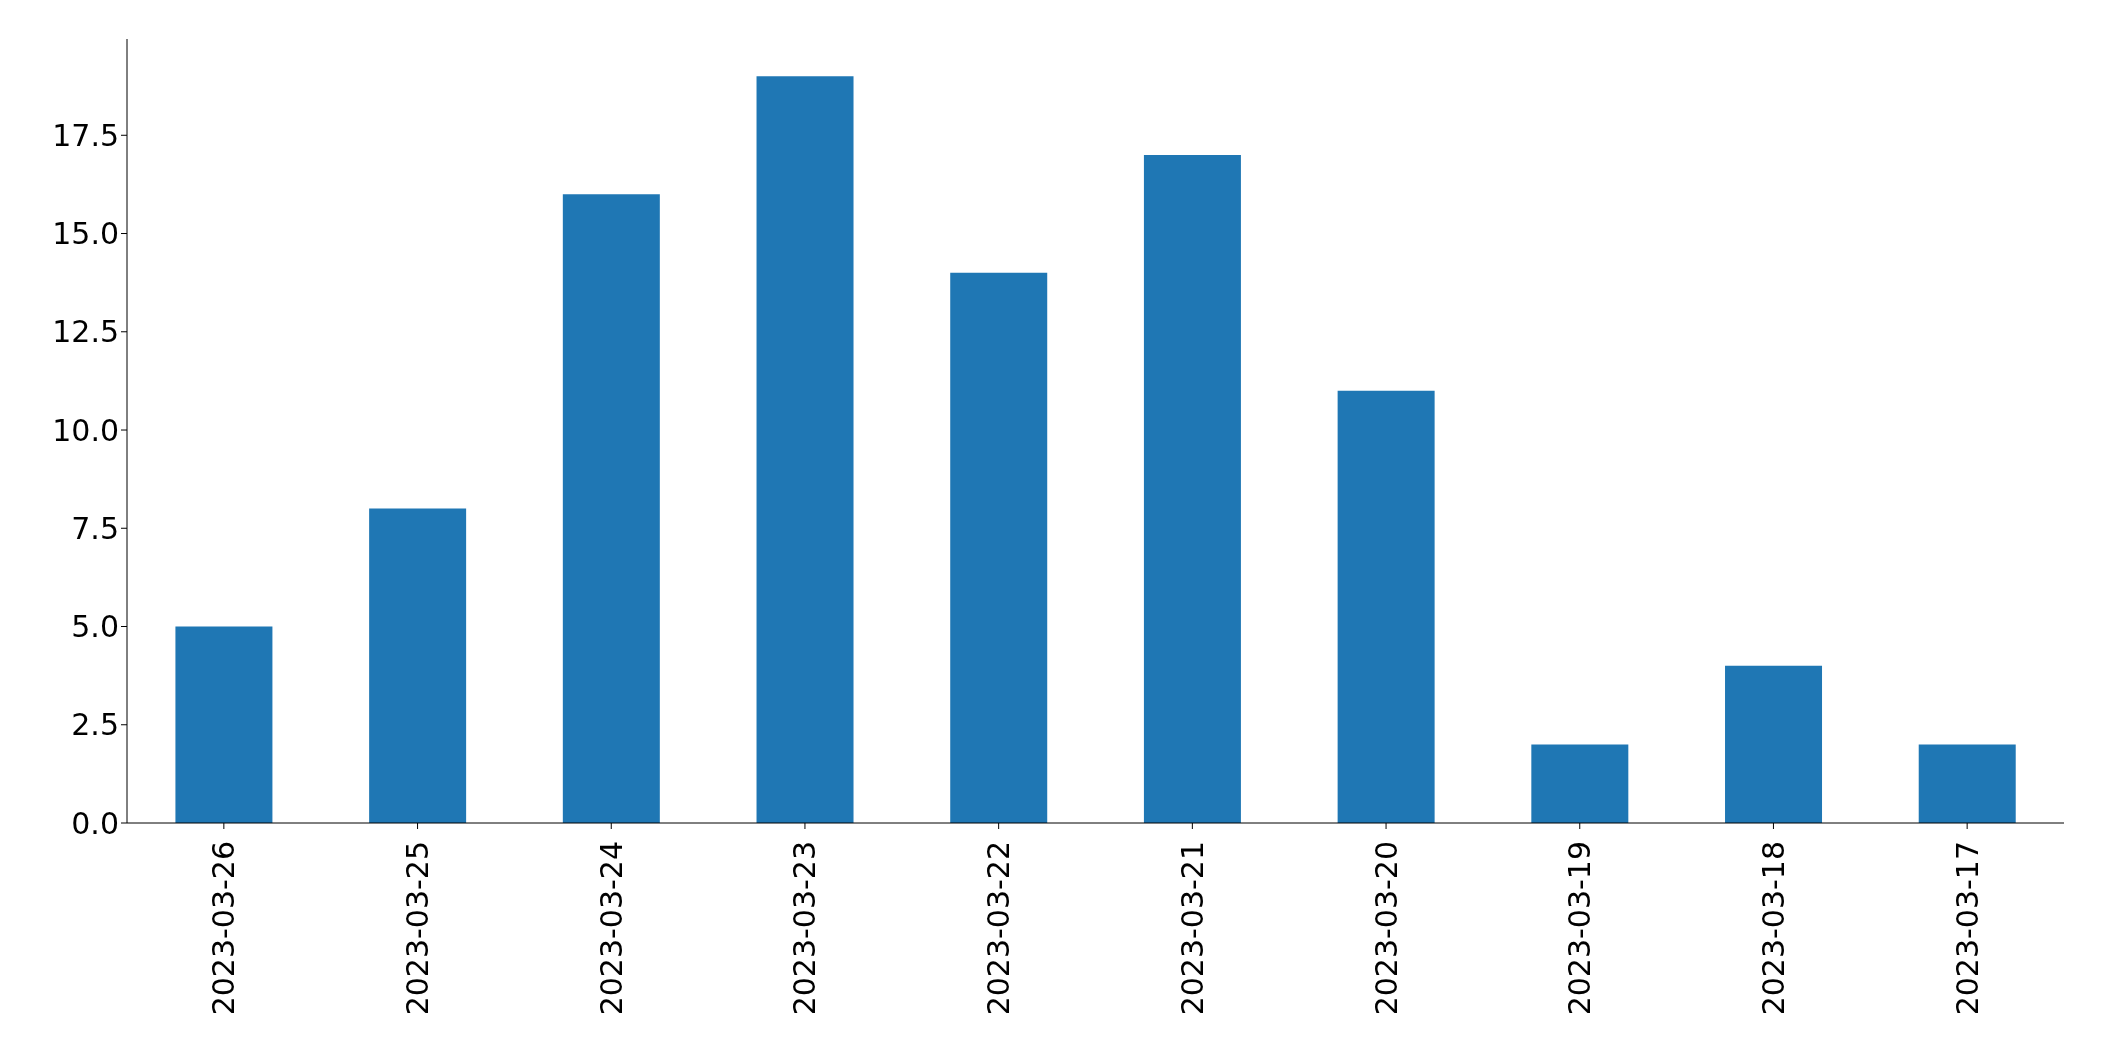 This screenshot has height=1061, width=2104. Describe the element at coordinates (85, 135) in the screenshot. I see `y-tick-label: 17.5` at that location.